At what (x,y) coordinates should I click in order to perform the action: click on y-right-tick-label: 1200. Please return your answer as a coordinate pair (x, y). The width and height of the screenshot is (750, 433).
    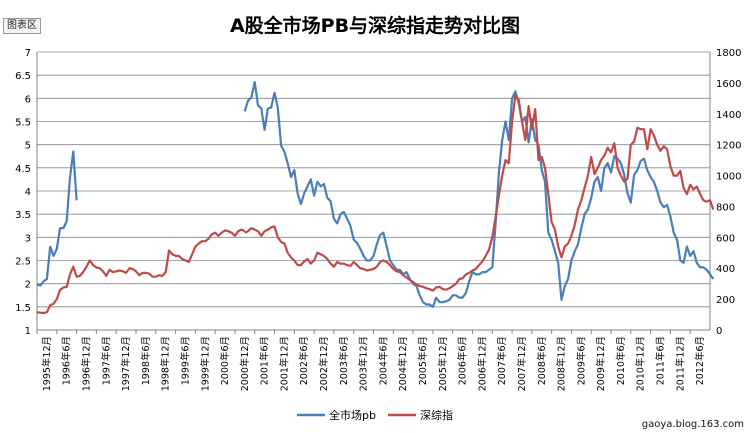
    Looking at the image, I should click on (728, 146).